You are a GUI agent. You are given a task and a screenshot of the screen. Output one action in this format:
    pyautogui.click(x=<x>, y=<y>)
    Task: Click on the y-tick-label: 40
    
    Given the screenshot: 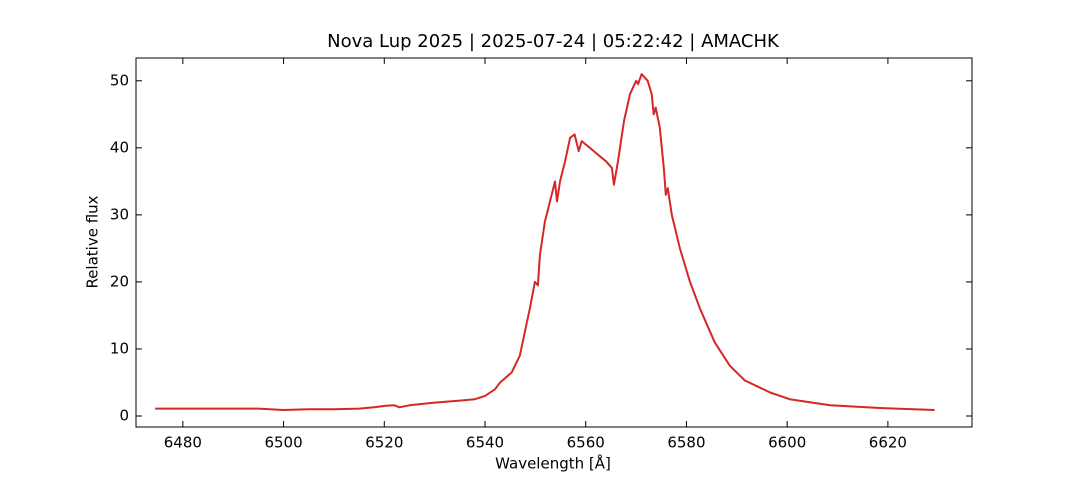 What is the action you would take?
    pyautogui.click(x=119, y=147)
    